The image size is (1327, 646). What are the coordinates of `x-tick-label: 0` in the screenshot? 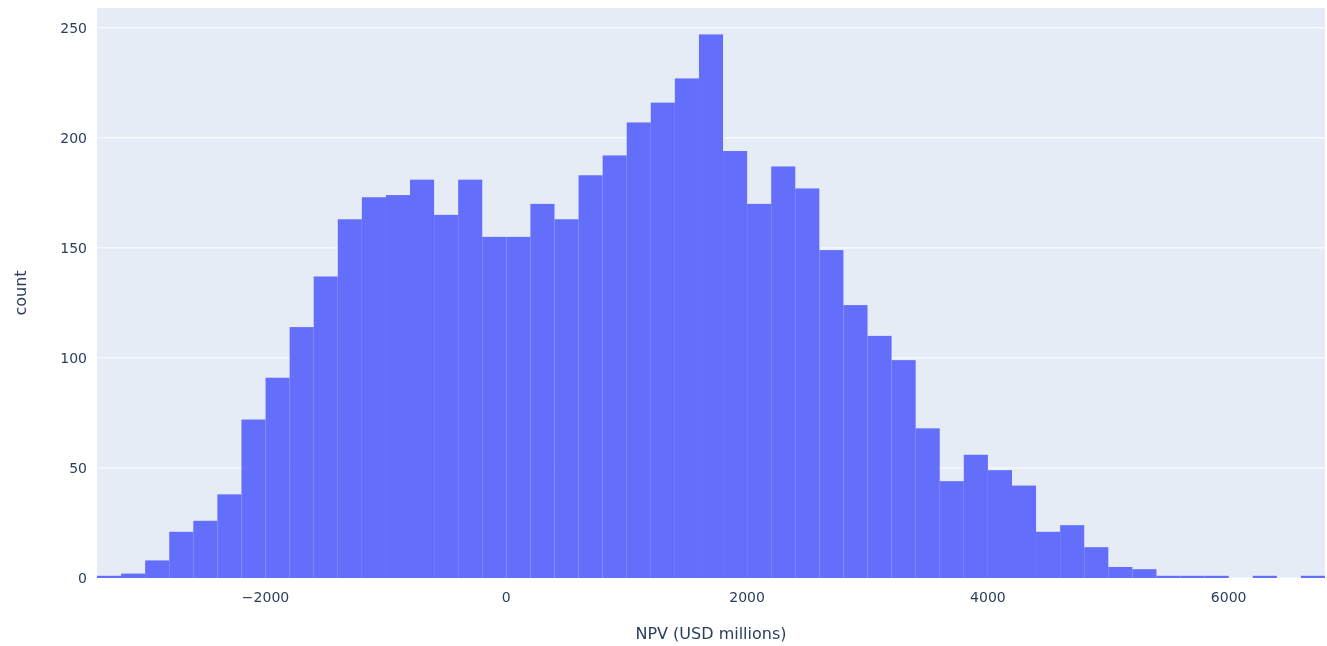 It's located at (506, 596).